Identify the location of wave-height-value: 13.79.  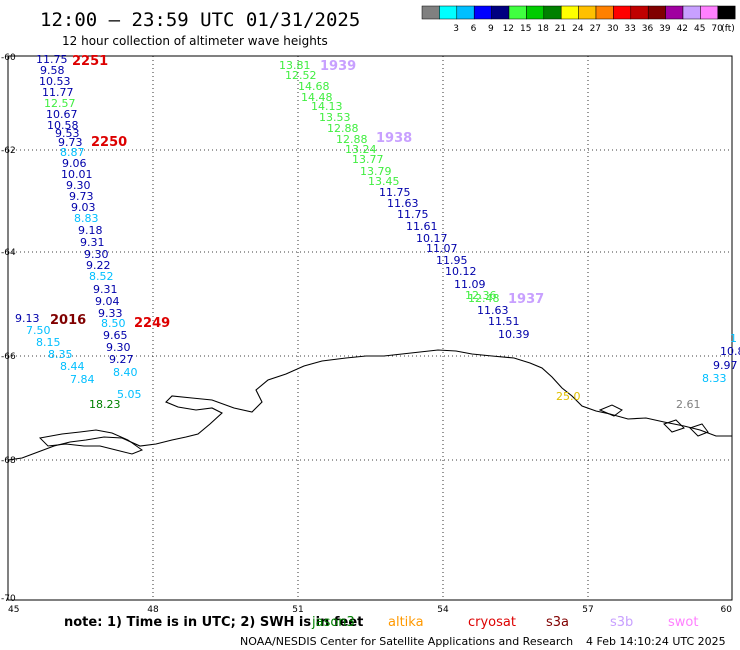
(376, 171).